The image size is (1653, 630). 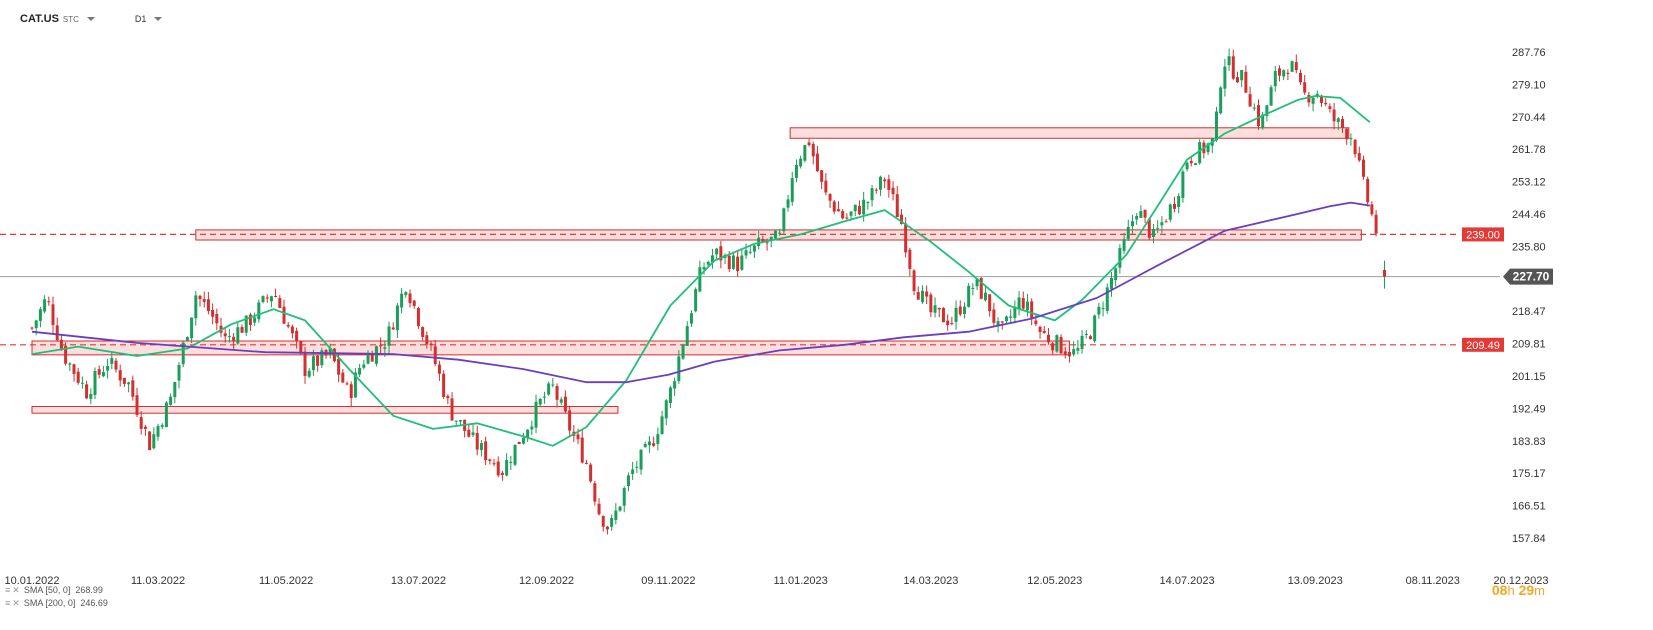 I want to click on countdown-minutes-unit: m, so click(x=1539, y=590).